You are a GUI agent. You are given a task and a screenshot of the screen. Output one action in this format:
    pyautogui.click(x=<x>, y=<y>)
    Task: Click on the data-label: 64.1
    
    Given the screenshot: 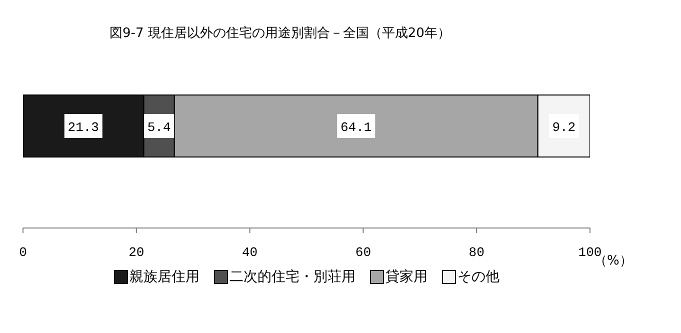 What is the action you would take?
    pyautogui.click(x=356, y=127)
    